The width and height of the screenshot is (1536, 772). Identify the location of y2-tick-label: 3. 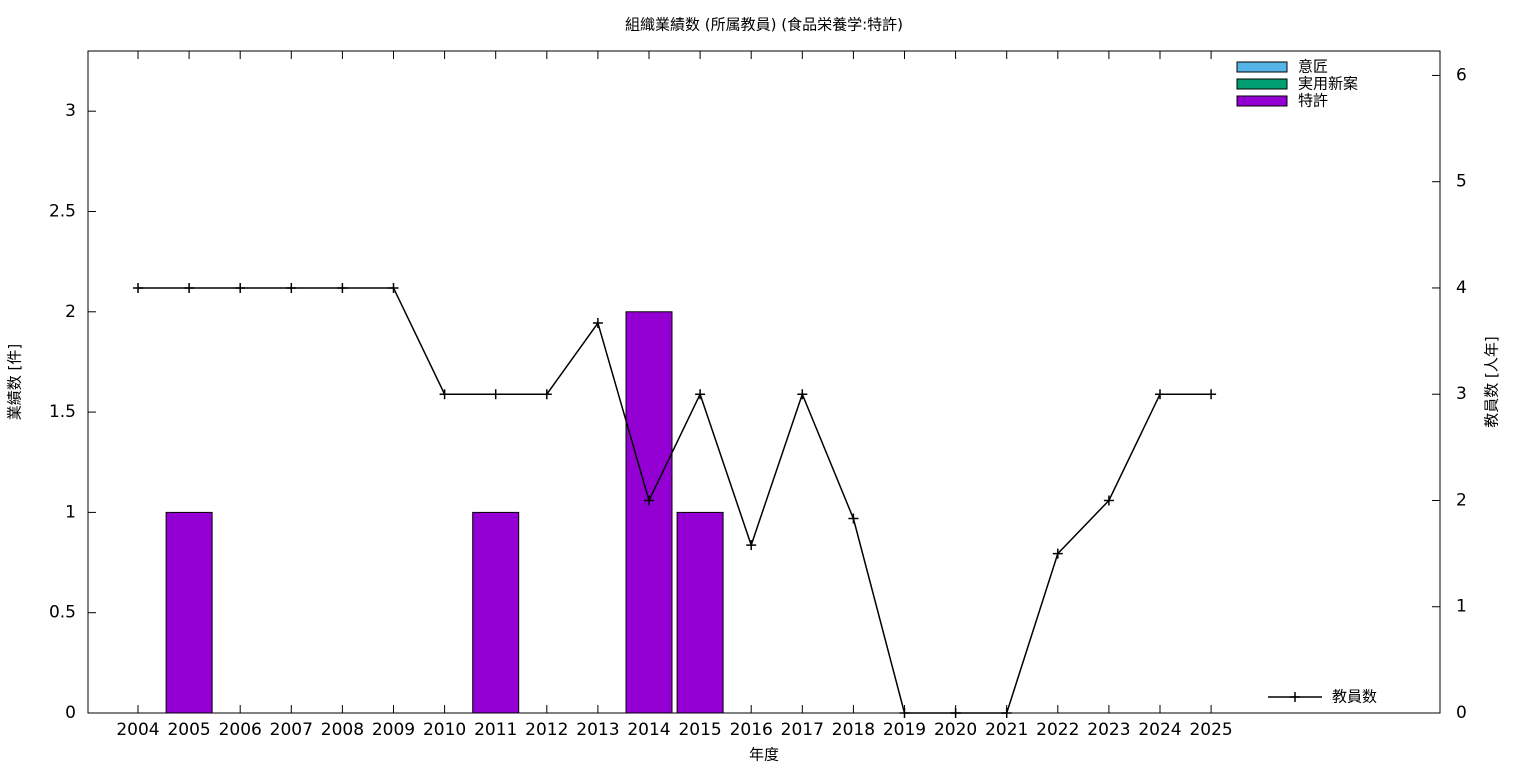
(1461, 394).